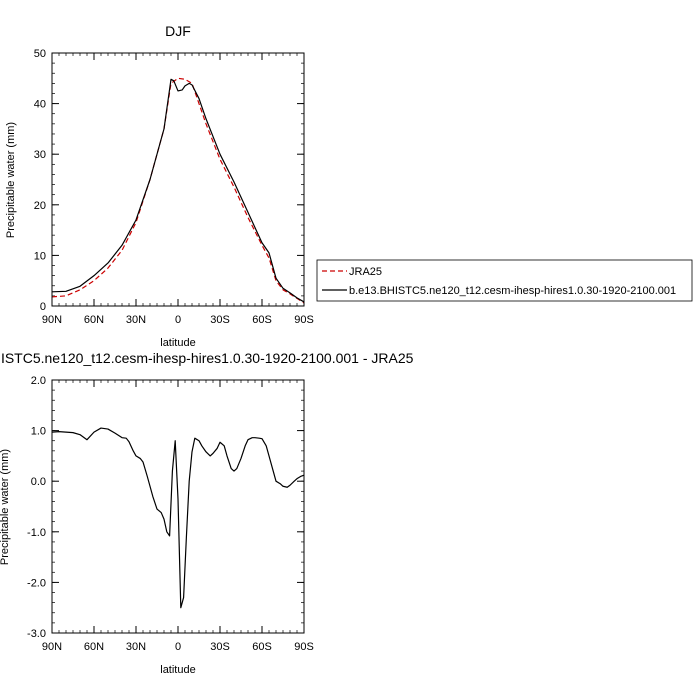 This screenshot has width=700, height=700. Describe the element at coordinates (11, 180) in the screenshot. I see `top-ylabel: Precipitable water (mm)` at that location.